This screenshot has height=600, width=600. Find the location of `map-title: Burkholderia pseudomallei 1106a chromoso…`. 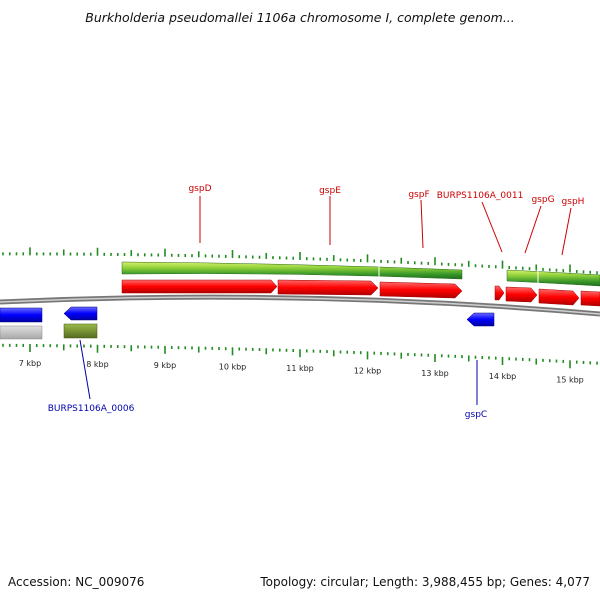

map-title: Burkholderia pseudomallei 1106a chromoso… is located at coordinates (300, 17).